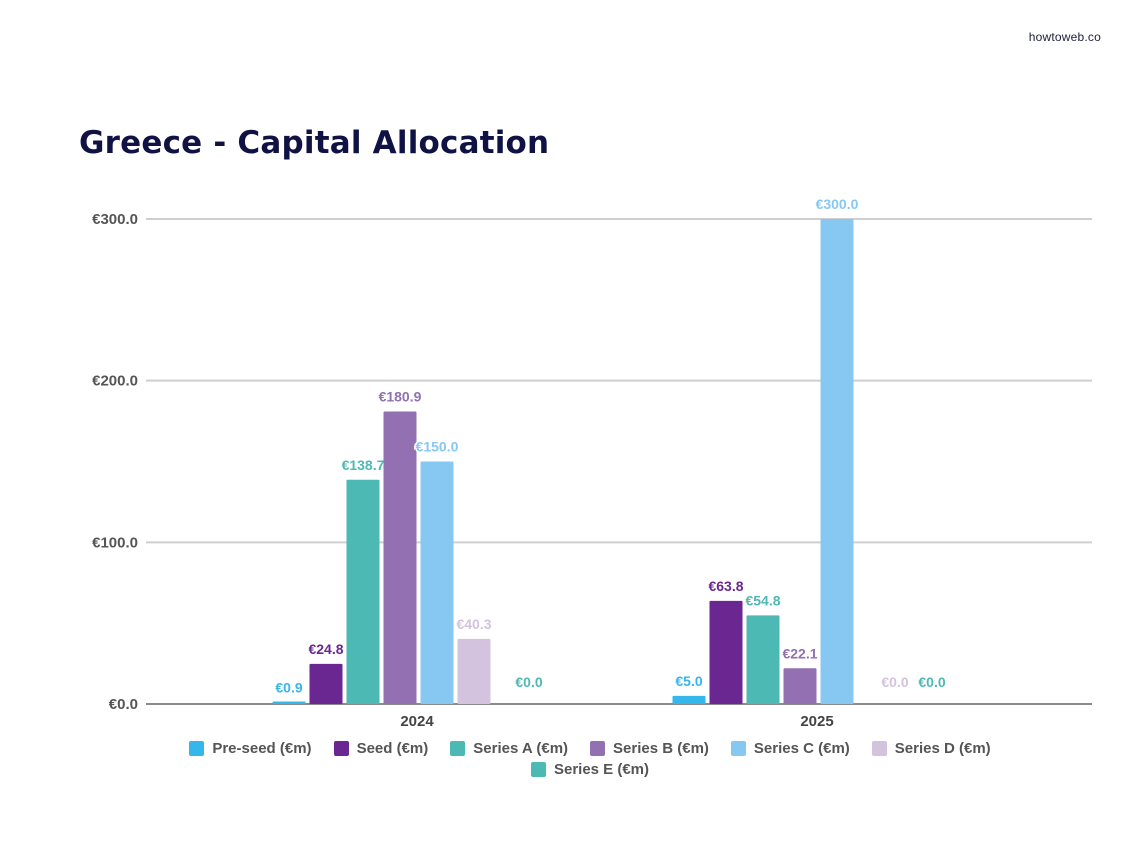 The height and width of the screenshot is (853, 1132). What do you see at coordinates (417, 721) in the screenshot?
I see `x-tick-label: 2024` at bounding box center [417, 721].